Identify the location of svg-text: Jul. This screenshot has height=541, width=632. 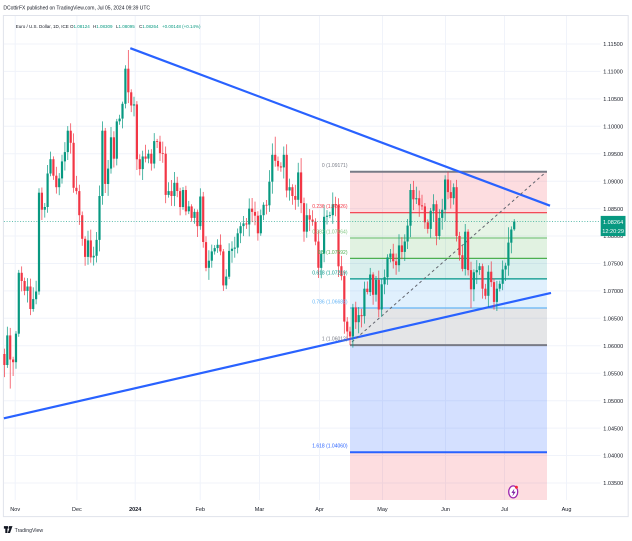
(504, 510).